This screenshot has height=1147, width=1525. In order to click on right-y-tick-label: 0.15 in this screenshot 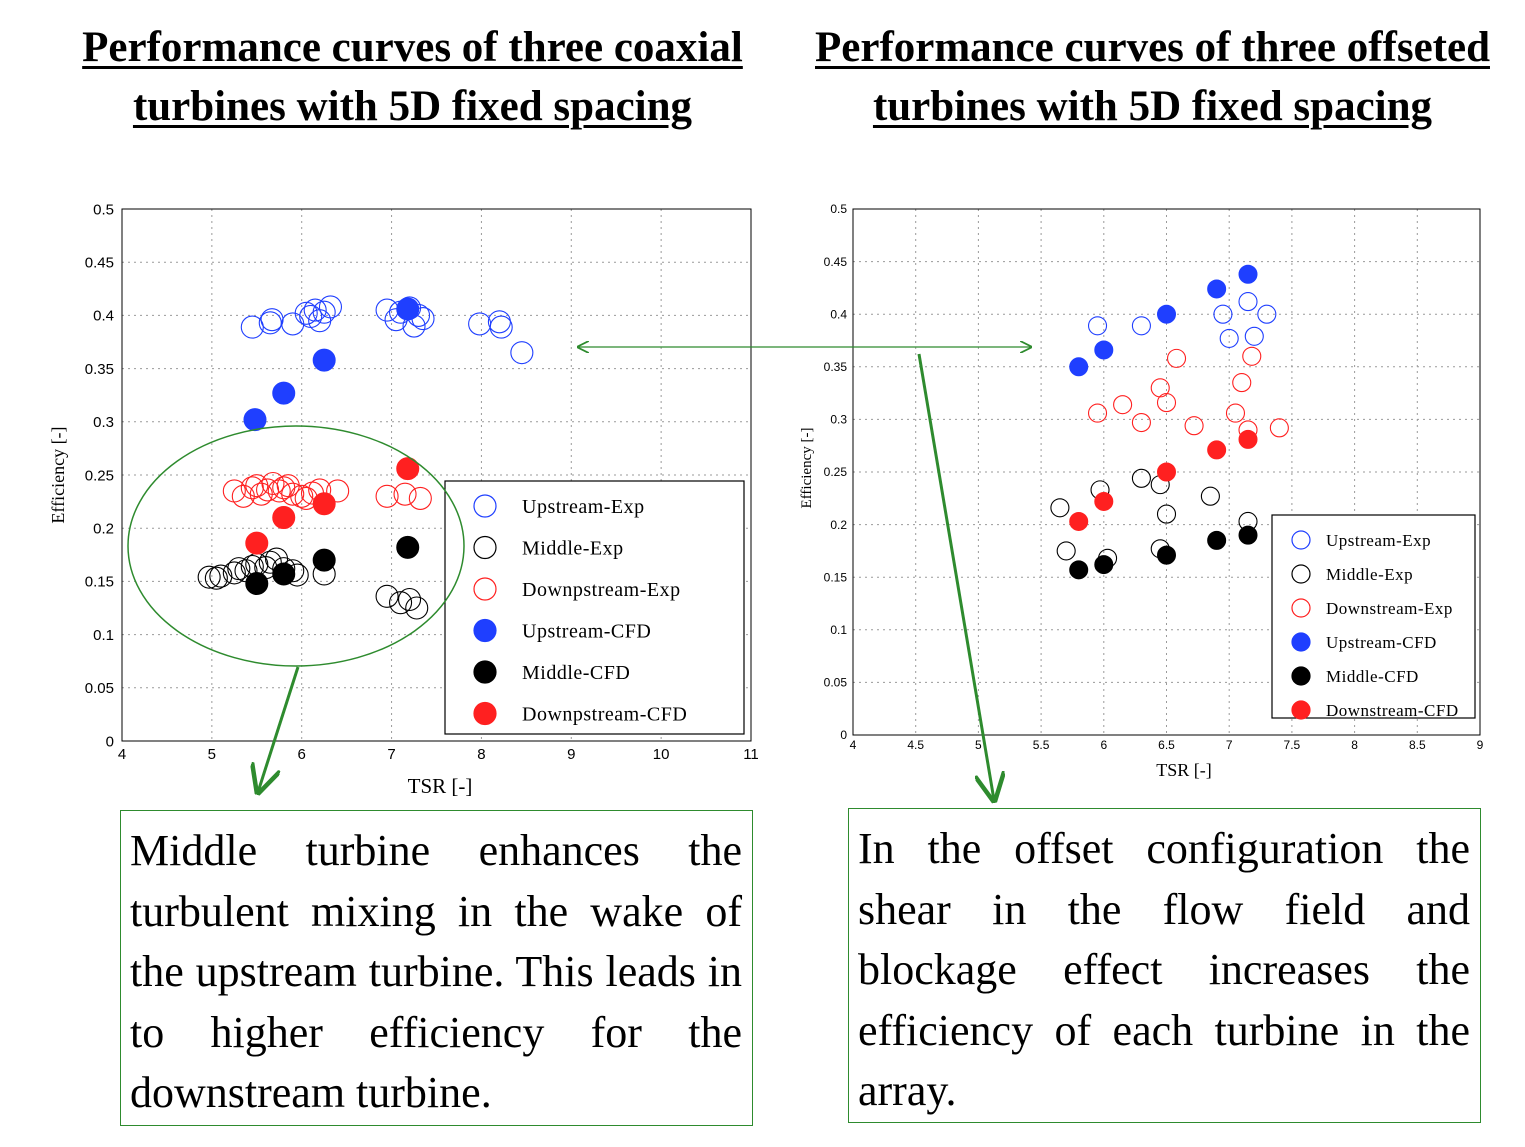, I will do `click(836, 577)`.